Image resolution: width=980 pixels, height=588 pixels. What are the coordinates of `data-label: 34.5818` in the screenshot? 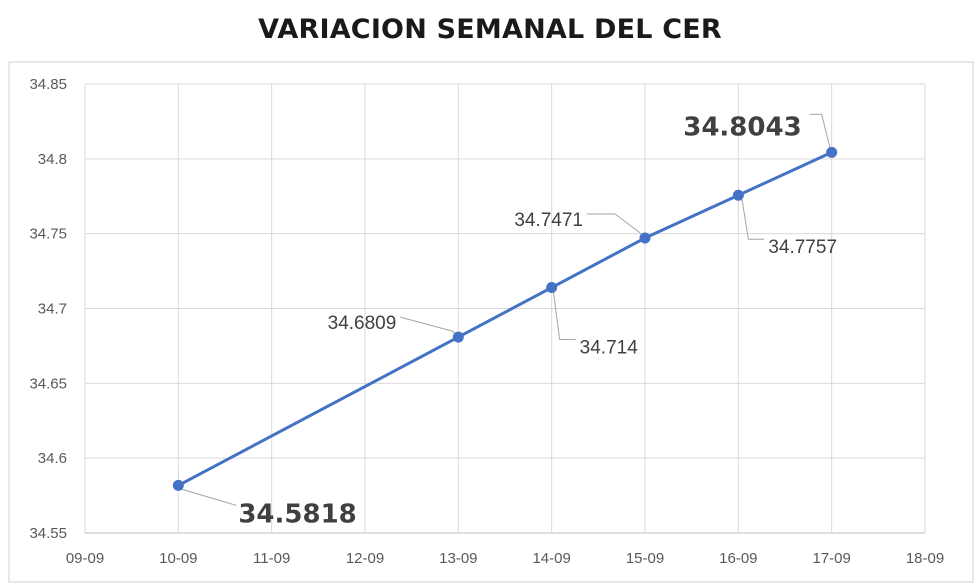 It's located at (297, 514).